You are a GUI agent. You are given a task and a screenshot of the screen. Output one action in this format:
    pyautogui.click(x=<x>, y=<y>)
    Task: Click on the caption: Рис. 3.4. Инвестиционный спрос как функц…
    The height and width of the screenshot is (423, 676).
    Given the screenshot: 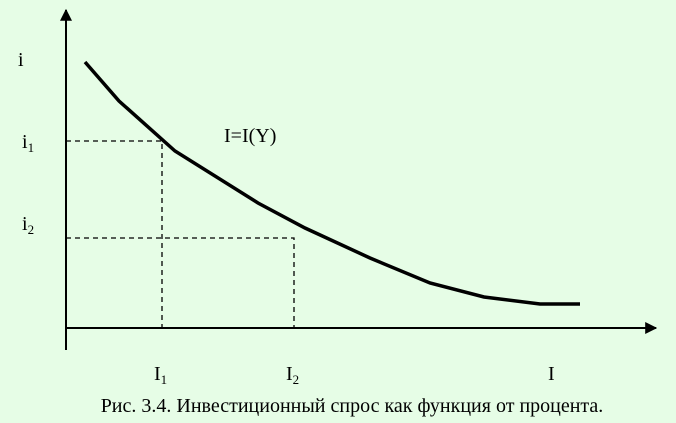 What is the action you would take?
    pyautogui.click(x=352, y=406)
    